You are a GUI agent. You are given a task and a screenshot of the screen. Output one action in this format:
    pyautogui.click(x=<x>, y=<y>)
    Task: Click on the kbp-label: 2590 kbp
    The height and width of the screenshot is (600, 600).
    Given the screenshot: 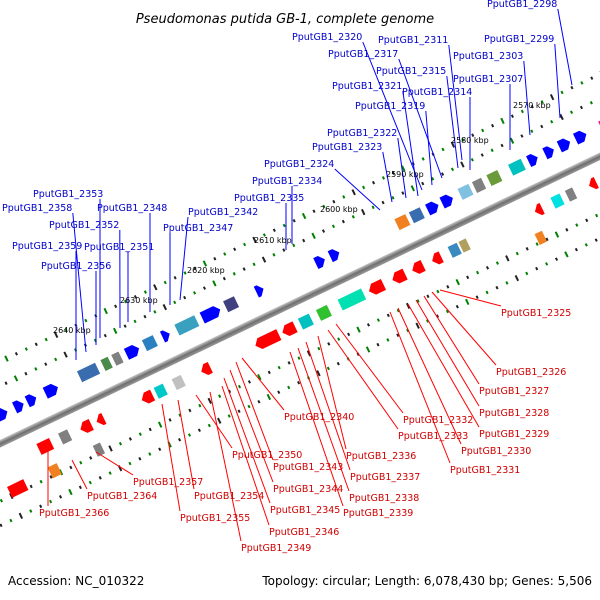 What is the action you would take?
    pyautogui.click(x=405, y=174)
    